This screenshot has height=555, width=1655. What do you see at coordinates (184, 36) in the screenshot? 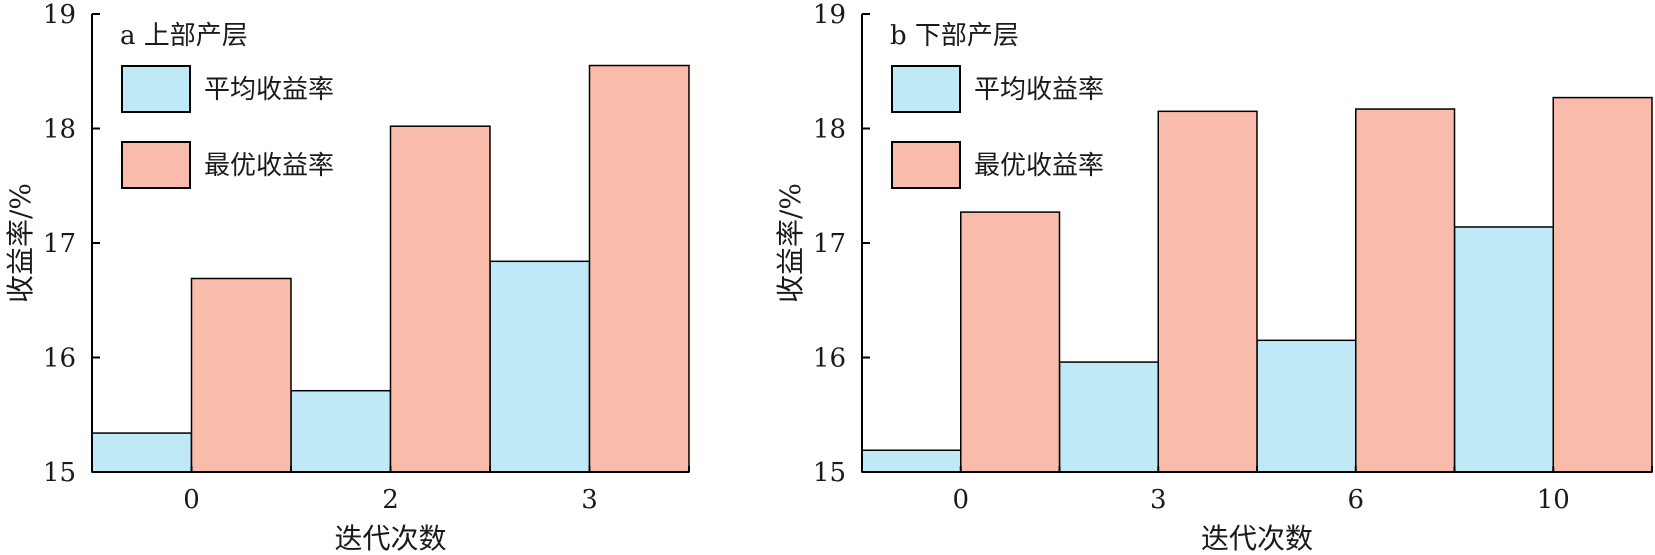
I see `panel-label: a 上部产层` at bounding box center [184, 36].